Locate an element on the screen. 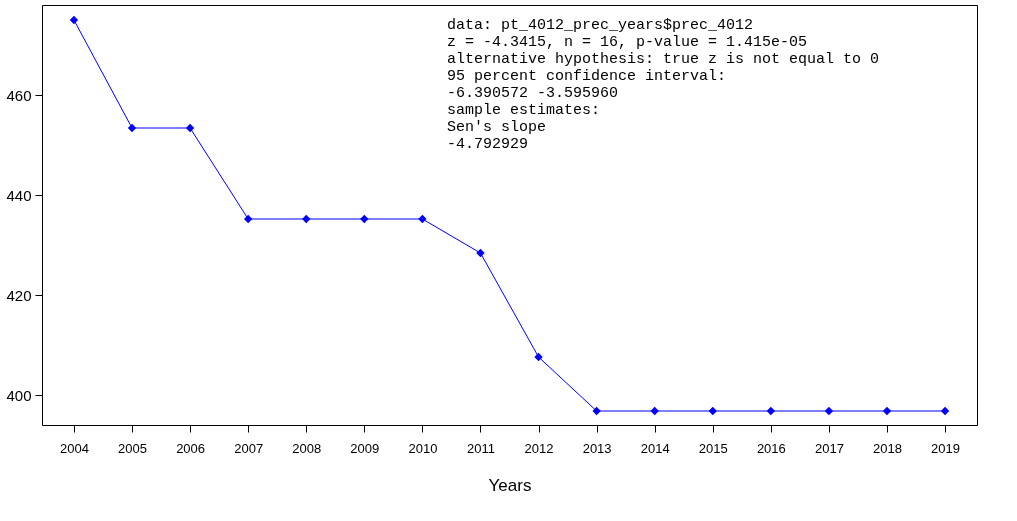 The height and width of the screenshot is (521, 1017). y-tick-label: 460 is located at coordinates (19, 95).